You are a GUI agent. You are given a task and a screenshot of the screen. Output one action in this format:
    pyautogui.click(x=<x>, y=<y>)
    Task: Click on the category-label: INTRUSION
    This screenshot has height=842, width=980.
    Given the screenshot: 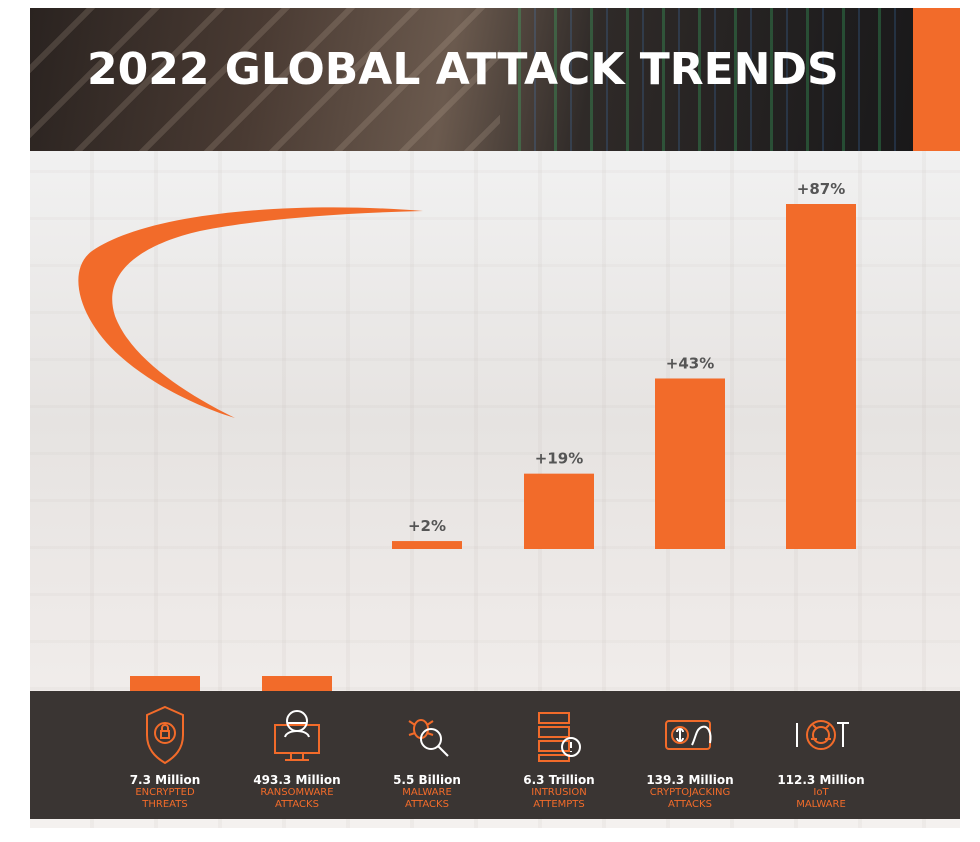 What is the action you would take?
    pyautogui.click(x=559, y=792)
    